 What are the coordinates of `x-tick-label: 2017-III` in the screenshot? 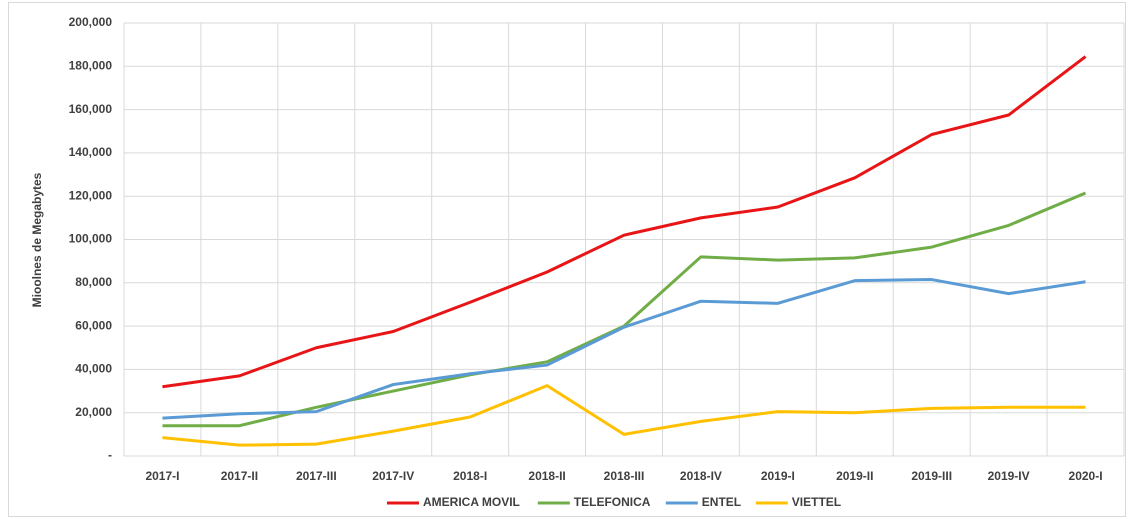 It's located at (316, 476).